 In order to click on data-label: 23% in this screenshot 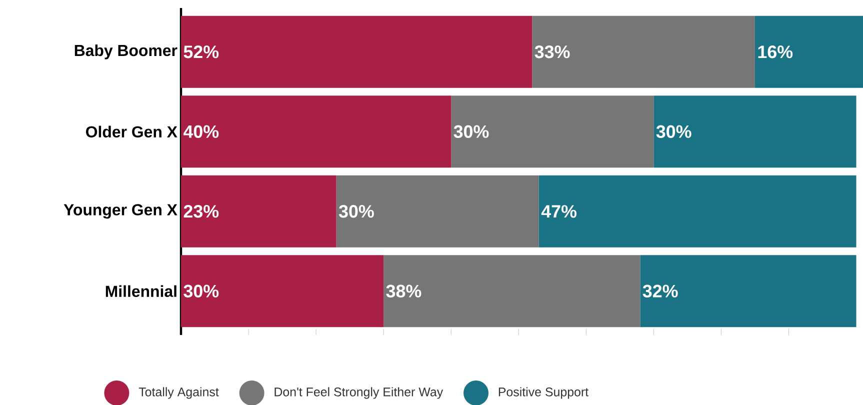, I will do `click(201, 211)`.